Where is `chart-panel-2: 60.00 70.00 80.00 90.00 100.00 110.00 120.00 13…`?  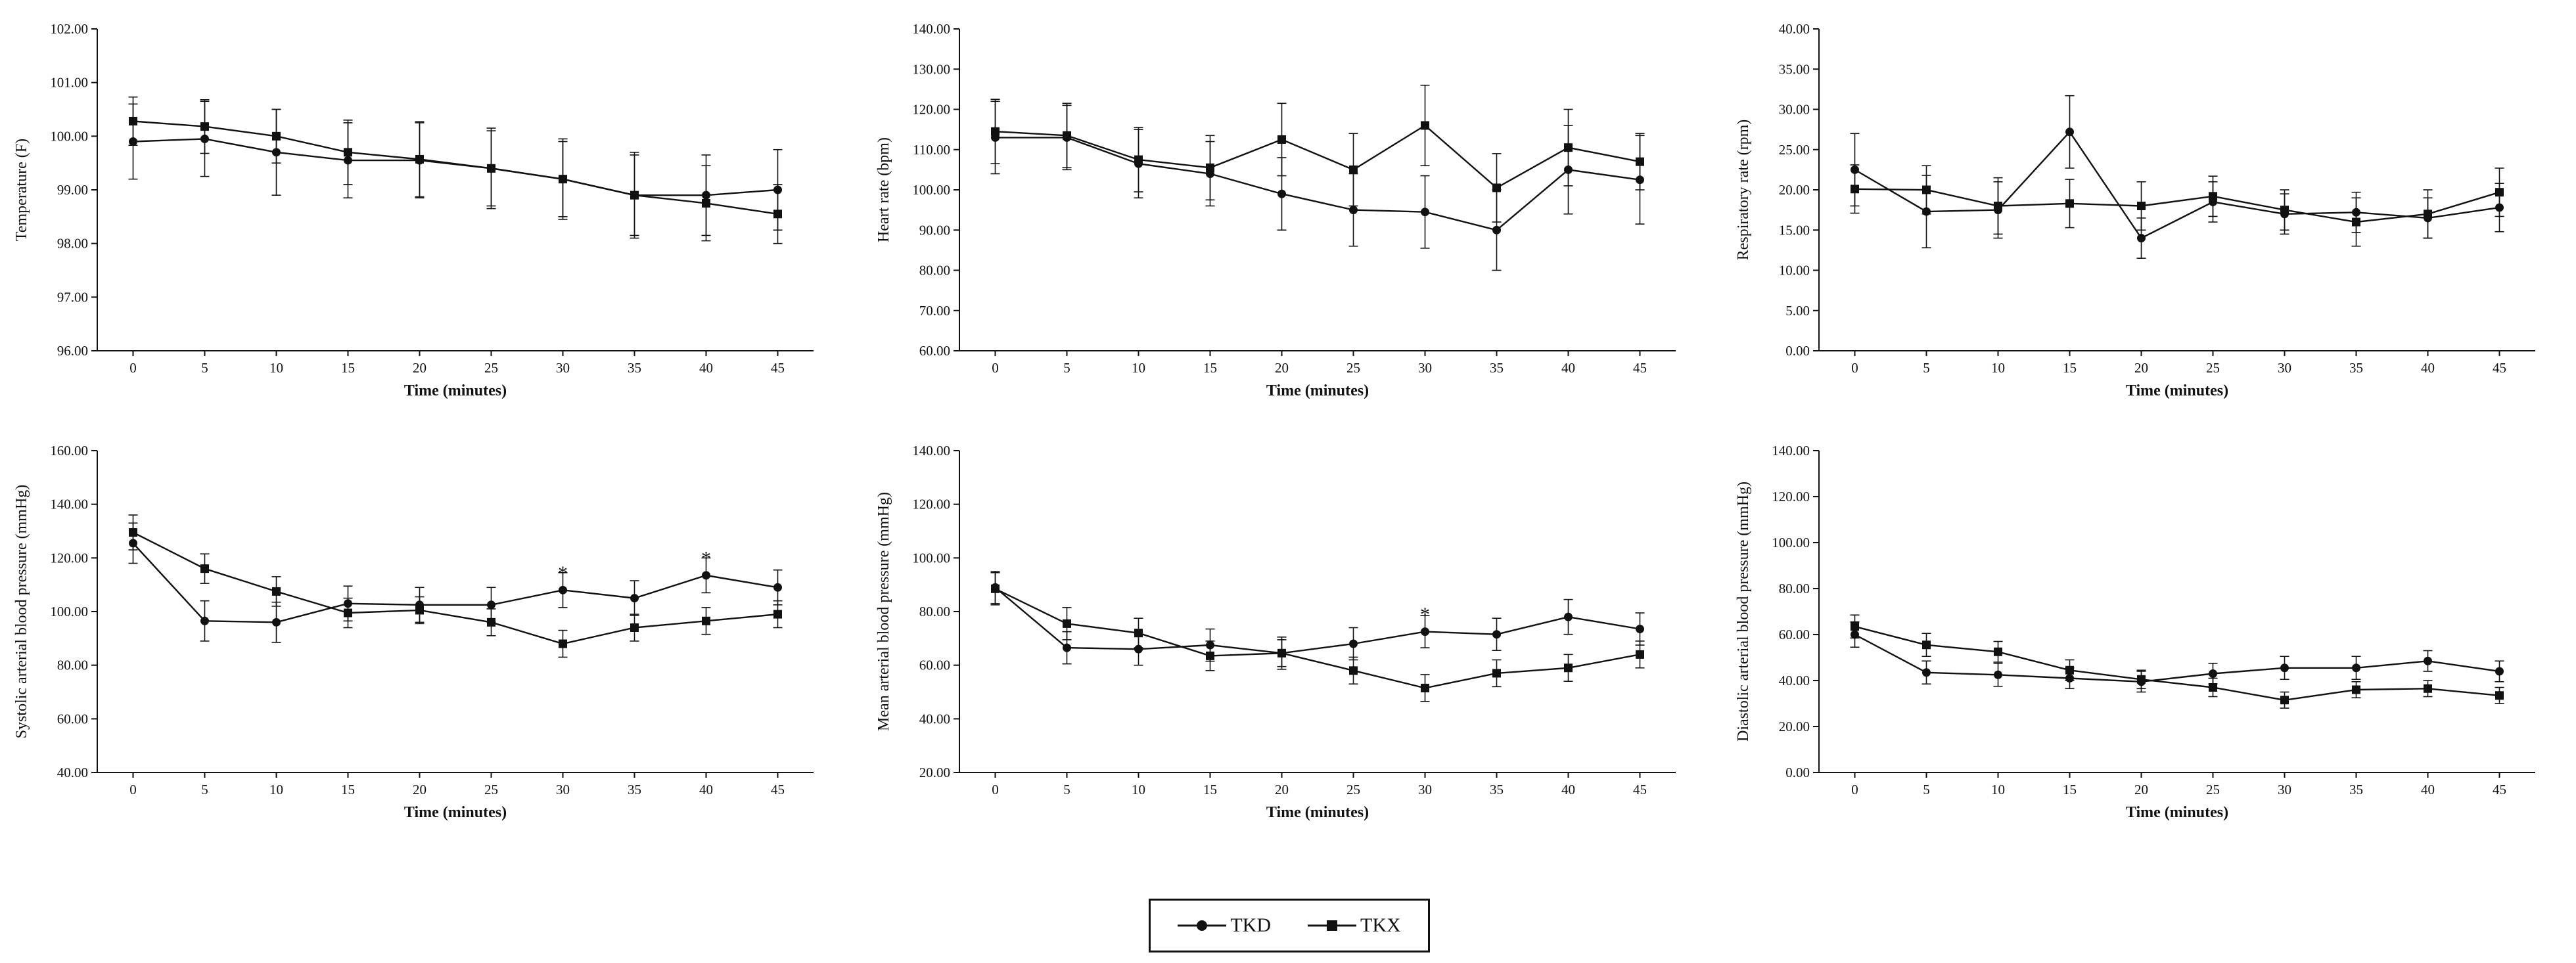 chart-panel-2: 60.00 70.00 80.00 90.00 100.00 110.00 120.00 13… is located at coordinates (1275, 210).